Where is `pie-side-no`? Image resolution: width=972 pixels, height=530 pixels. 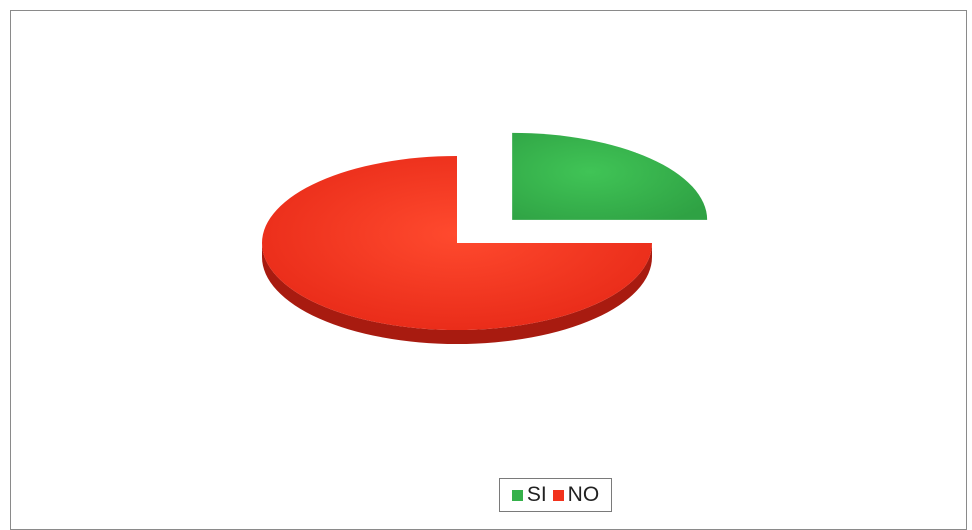 pie-side-no is located at coordinates (457, 293).